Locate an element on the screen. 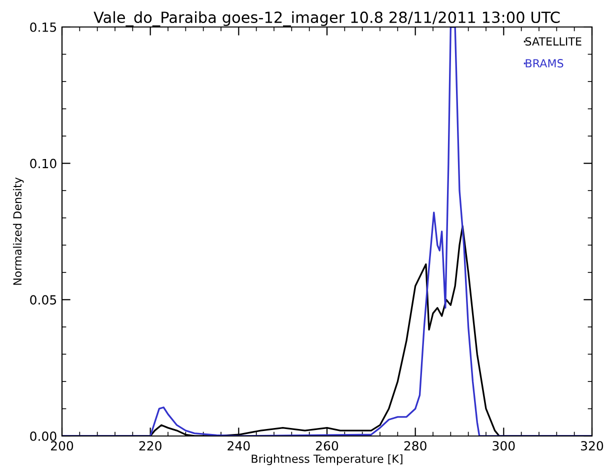 The image size is (614, 476). y-tick-label: 0.10 is located at coordinates (43, 163).